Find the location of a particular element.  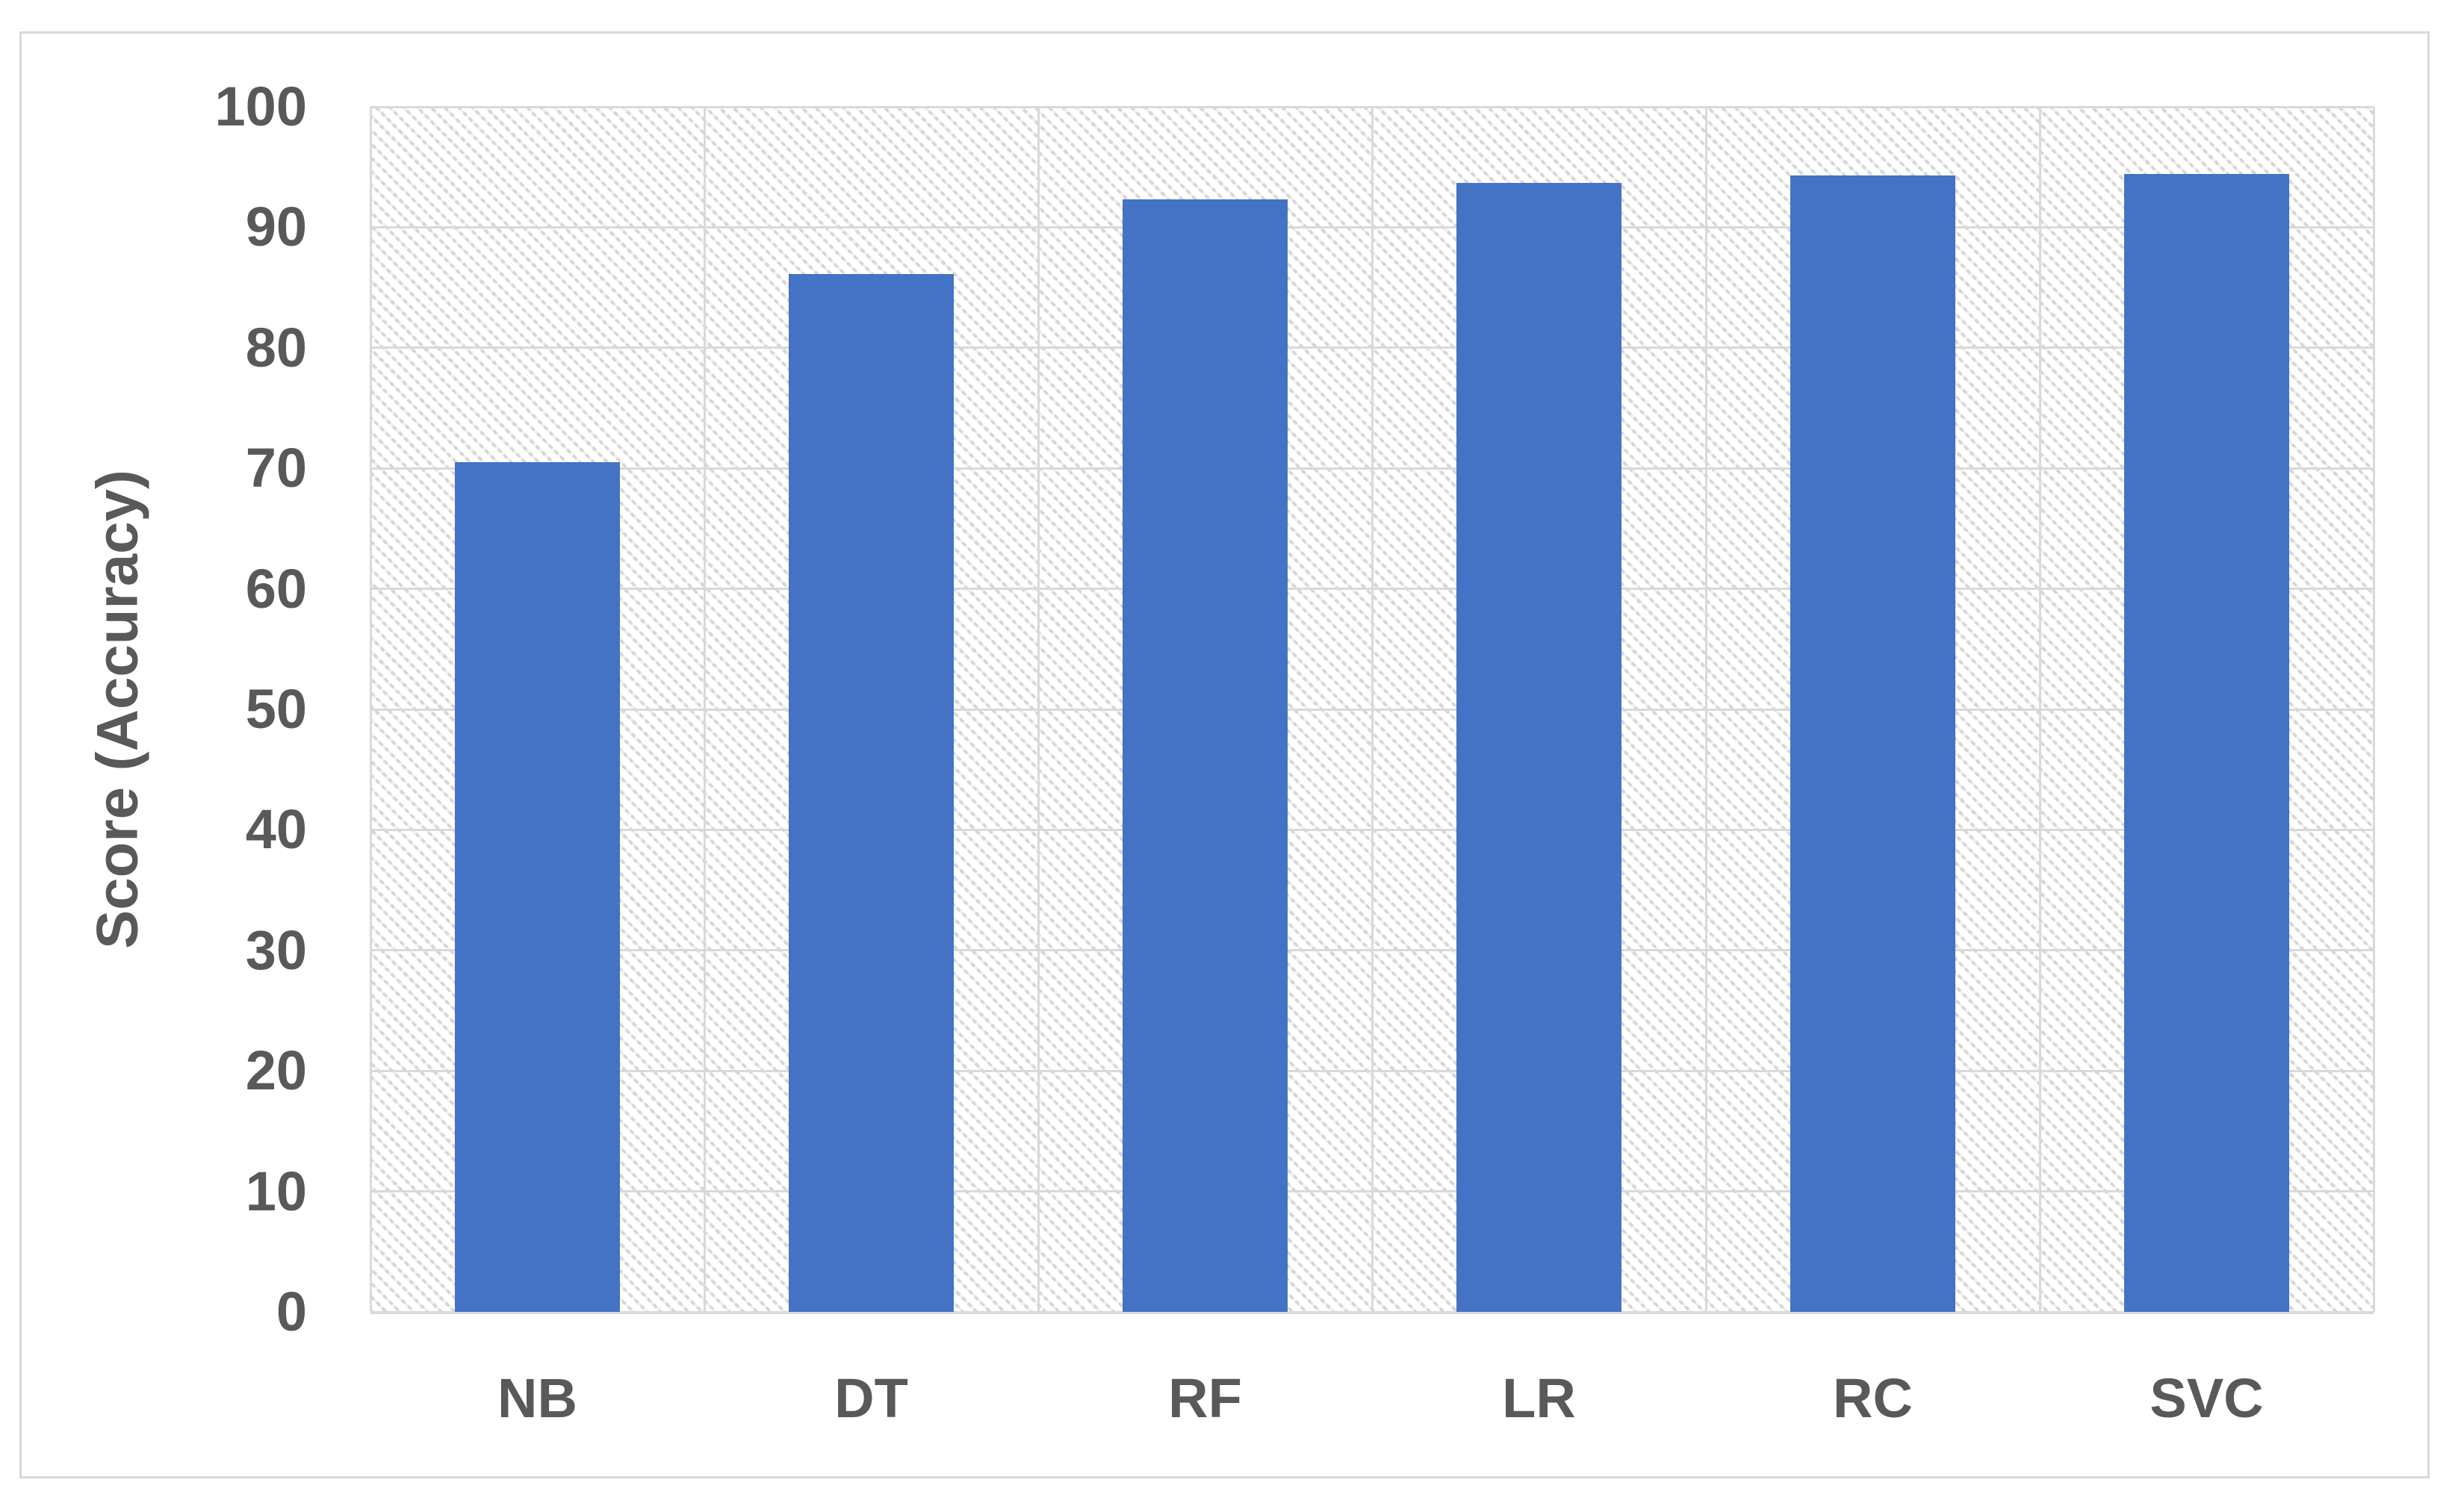

x-category-label-DT: DT is located at coordinates (871, 1398).